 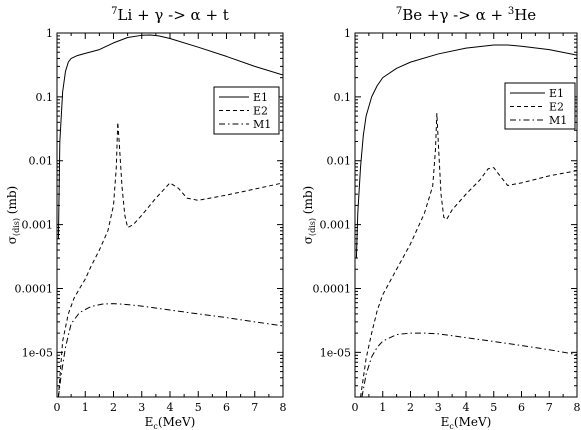 What do you see at coordinates (455, 15) in the screenshot?
I see `title-main: Be +γ -> α +` at bounding box center [455, 15].